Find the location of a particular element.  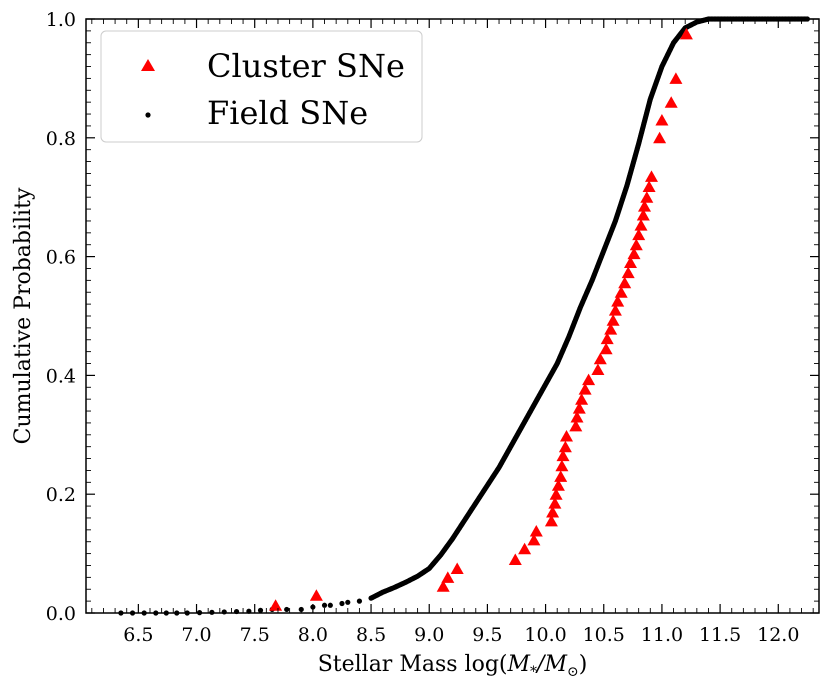

y-tick-label: 0.0 is located at coordinates (61, 614).